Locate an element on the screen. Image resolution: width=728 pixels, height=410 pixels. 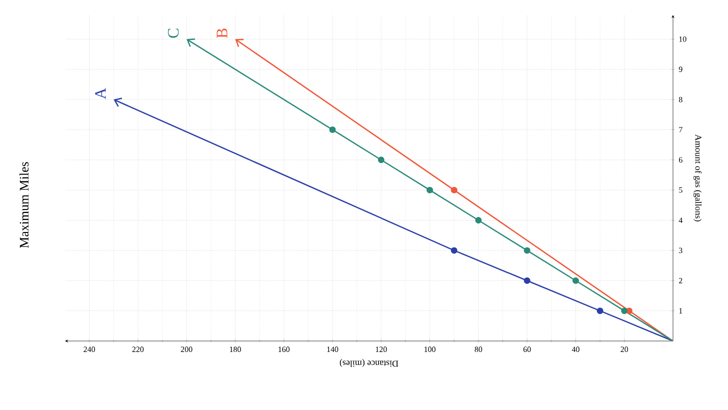
legend-label: B is located at coordinates (222, 33).